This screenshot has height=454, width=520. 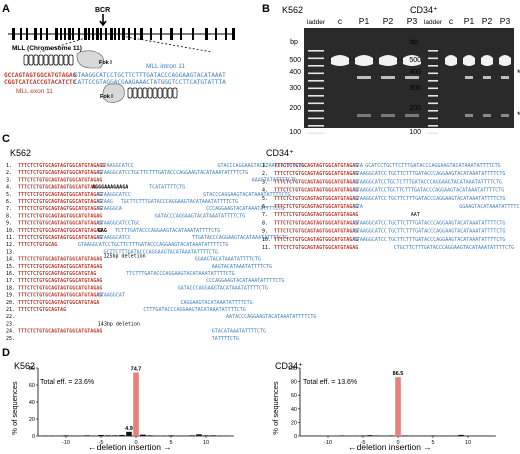 What do you see at coordinates (246, 195) in the screenshot?
I see `alignment-intron-seq: GTACCCAGGAAGTACATAAATATTTTCTG` at bounding box center [246, 195].